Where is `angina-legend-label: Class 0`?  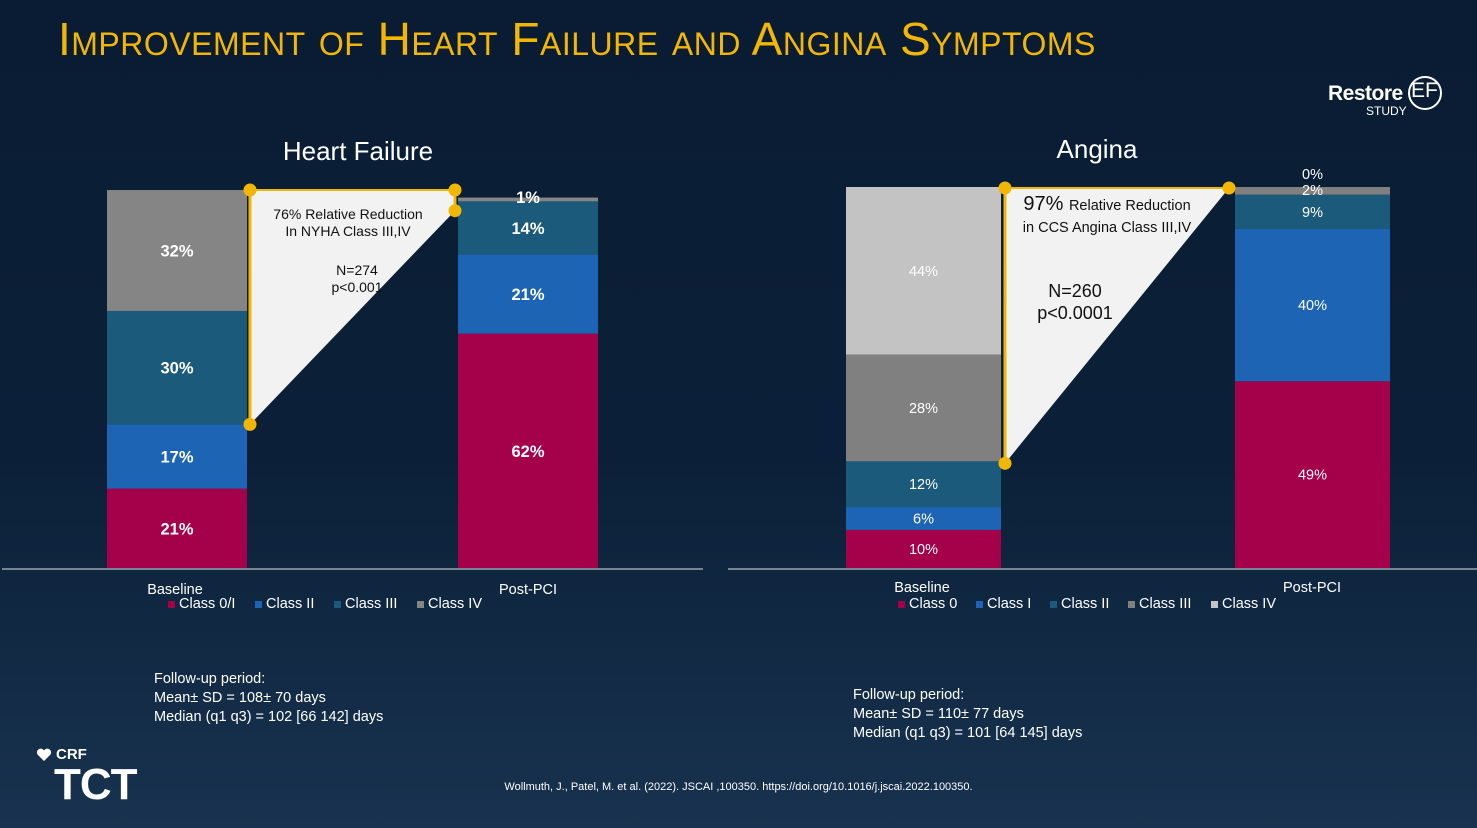 angina-legend-label: Class 0 is located at coordinates (933, 604).